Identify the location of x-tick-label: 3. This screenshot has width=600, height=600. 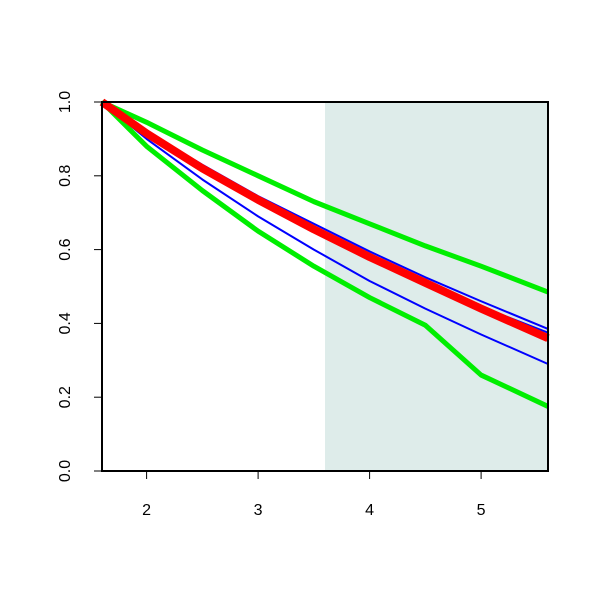
(258, 510).